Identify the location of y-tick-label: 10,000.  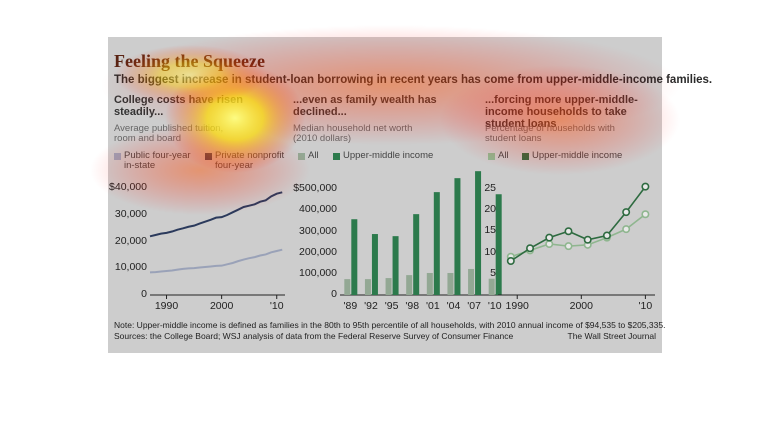
(130, 267).